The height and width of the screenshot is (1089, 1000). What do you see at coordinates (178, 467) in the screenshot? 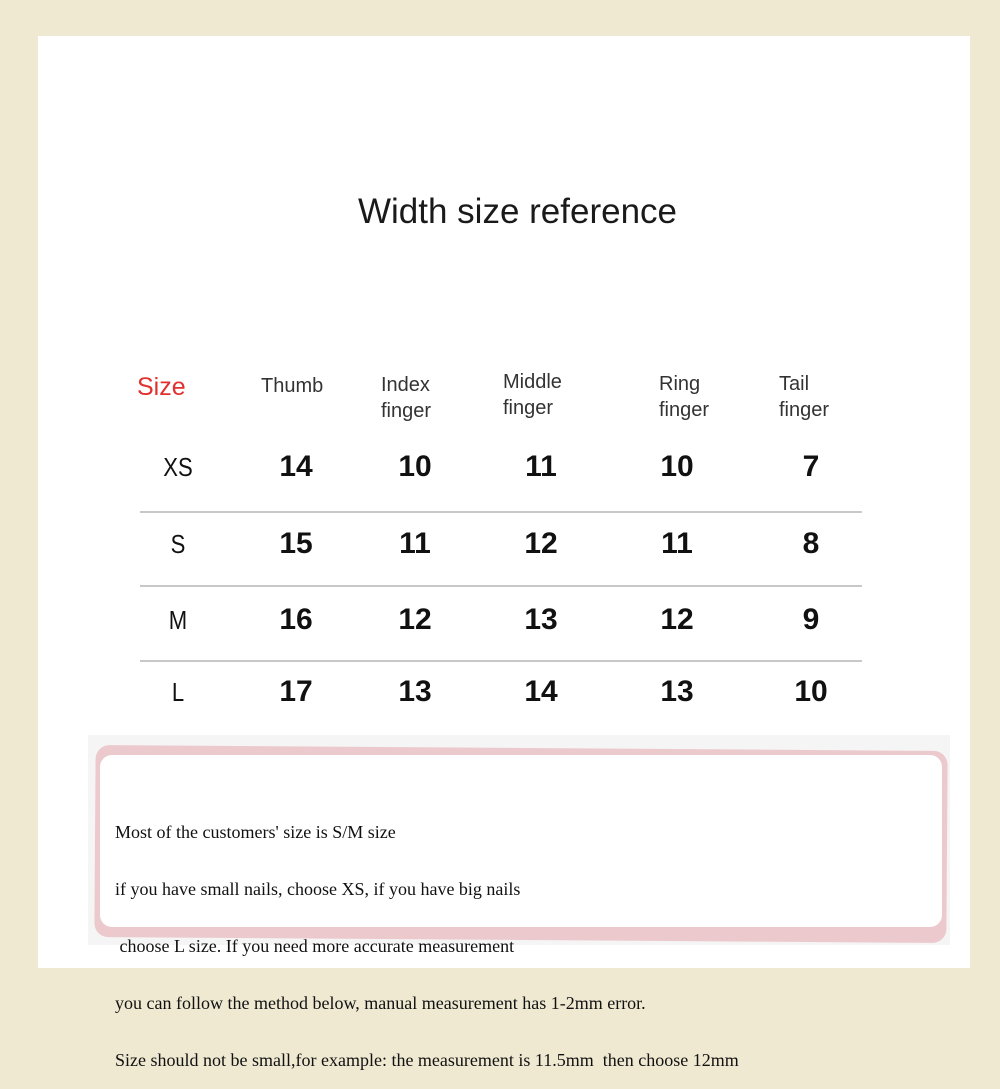
I see `size-label: XS` at bounding box center [178, 467].